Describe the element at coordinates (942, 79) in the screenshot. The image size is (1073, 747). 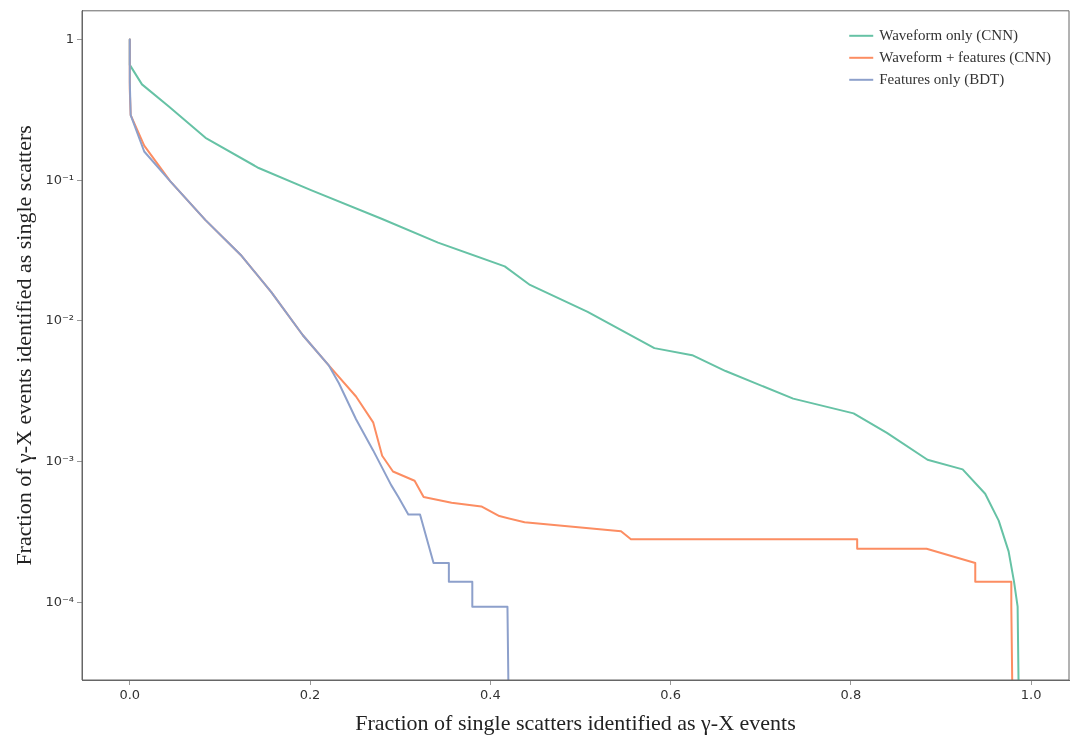
I see `legend-label: Features only (BDT)` at that location.